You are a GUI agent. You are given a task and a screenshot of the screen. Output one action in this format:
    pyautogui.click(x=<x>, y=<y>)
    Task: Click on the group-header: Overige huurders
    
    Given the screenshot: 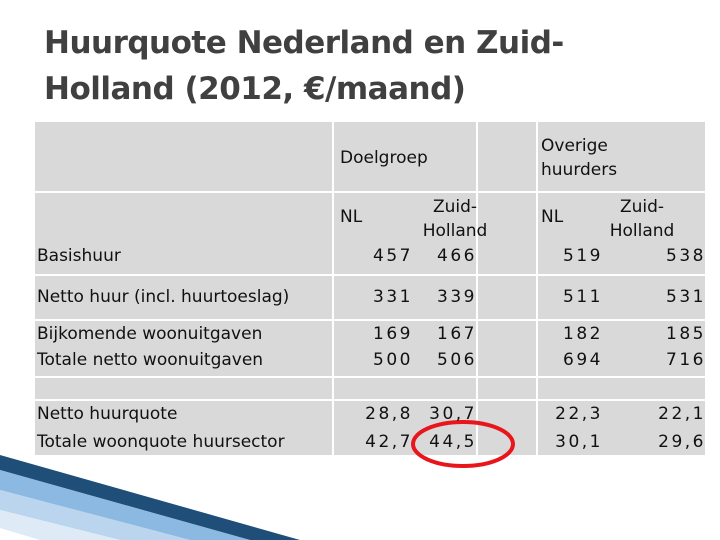 What is the action you would take?
    pyautogui.click(x=579, y=158)
    